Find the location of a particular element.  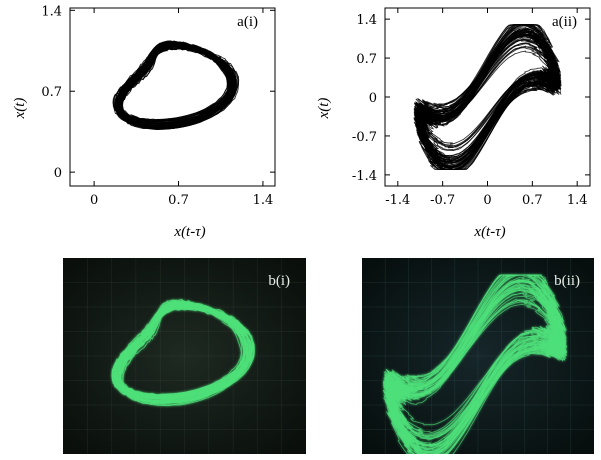

x-tick-labels: -1.4 -0.7 0 0.7 1.4 is located at coordinates (486, 108).